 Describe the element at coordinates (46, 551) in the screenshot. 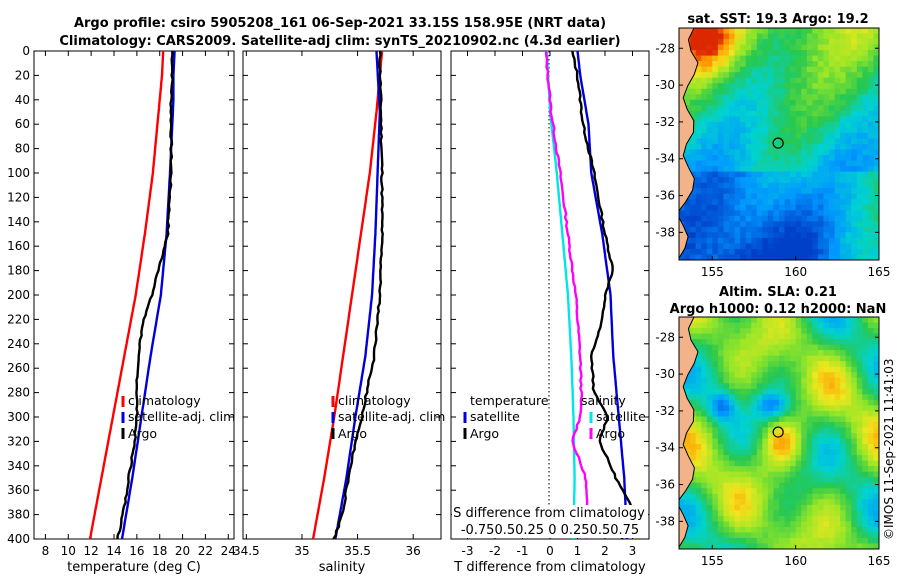

I see `x-tick-label: 8` at that location.